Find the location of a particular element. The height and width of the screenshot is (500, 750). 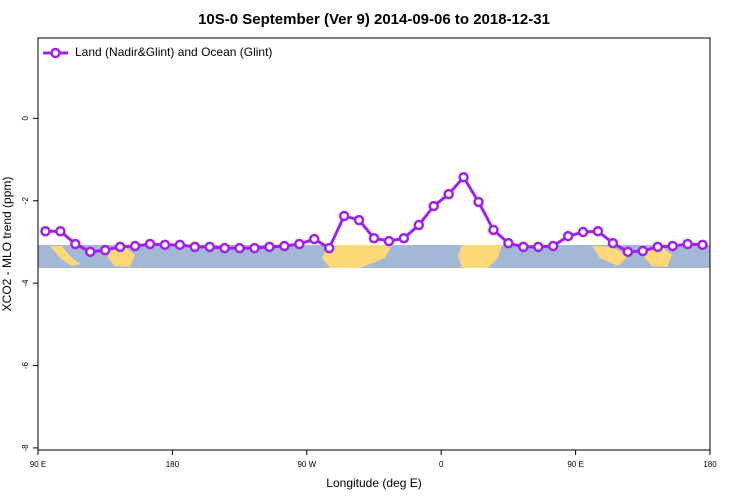

x-tick-label: 0 is located at coordinates (441, 464).